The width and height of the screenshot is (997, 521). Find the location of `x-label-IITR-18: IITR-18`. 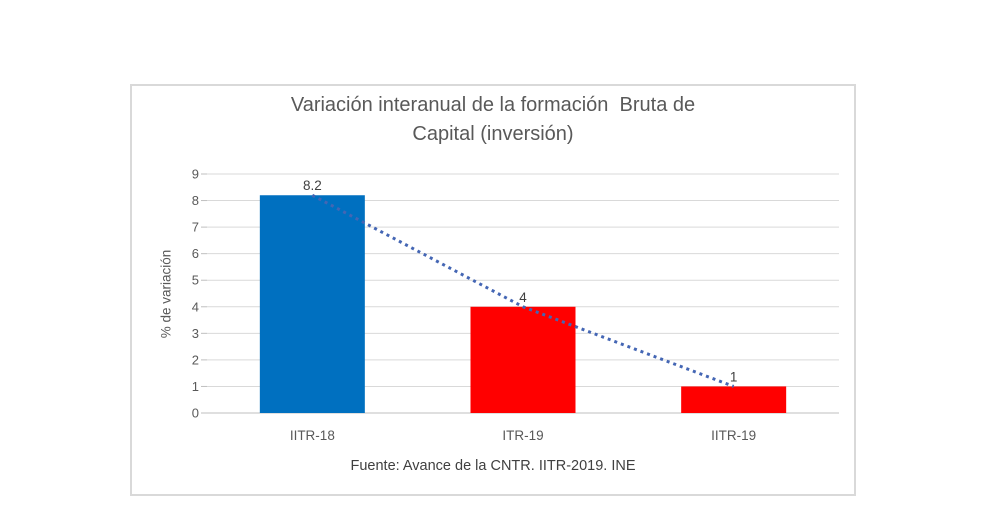

x-label-IITR-18: IITR-18 is located at coordinates (312, 435).